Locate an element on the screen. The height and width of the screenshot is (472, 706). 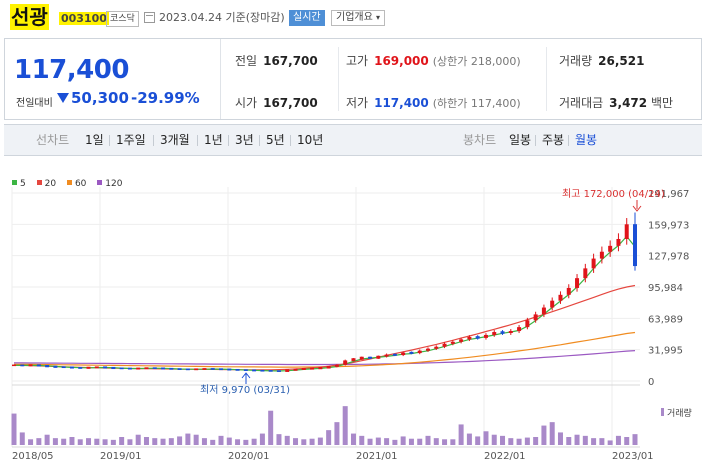
prev-close-value: 167,700 is located at coordinates (290, 61).